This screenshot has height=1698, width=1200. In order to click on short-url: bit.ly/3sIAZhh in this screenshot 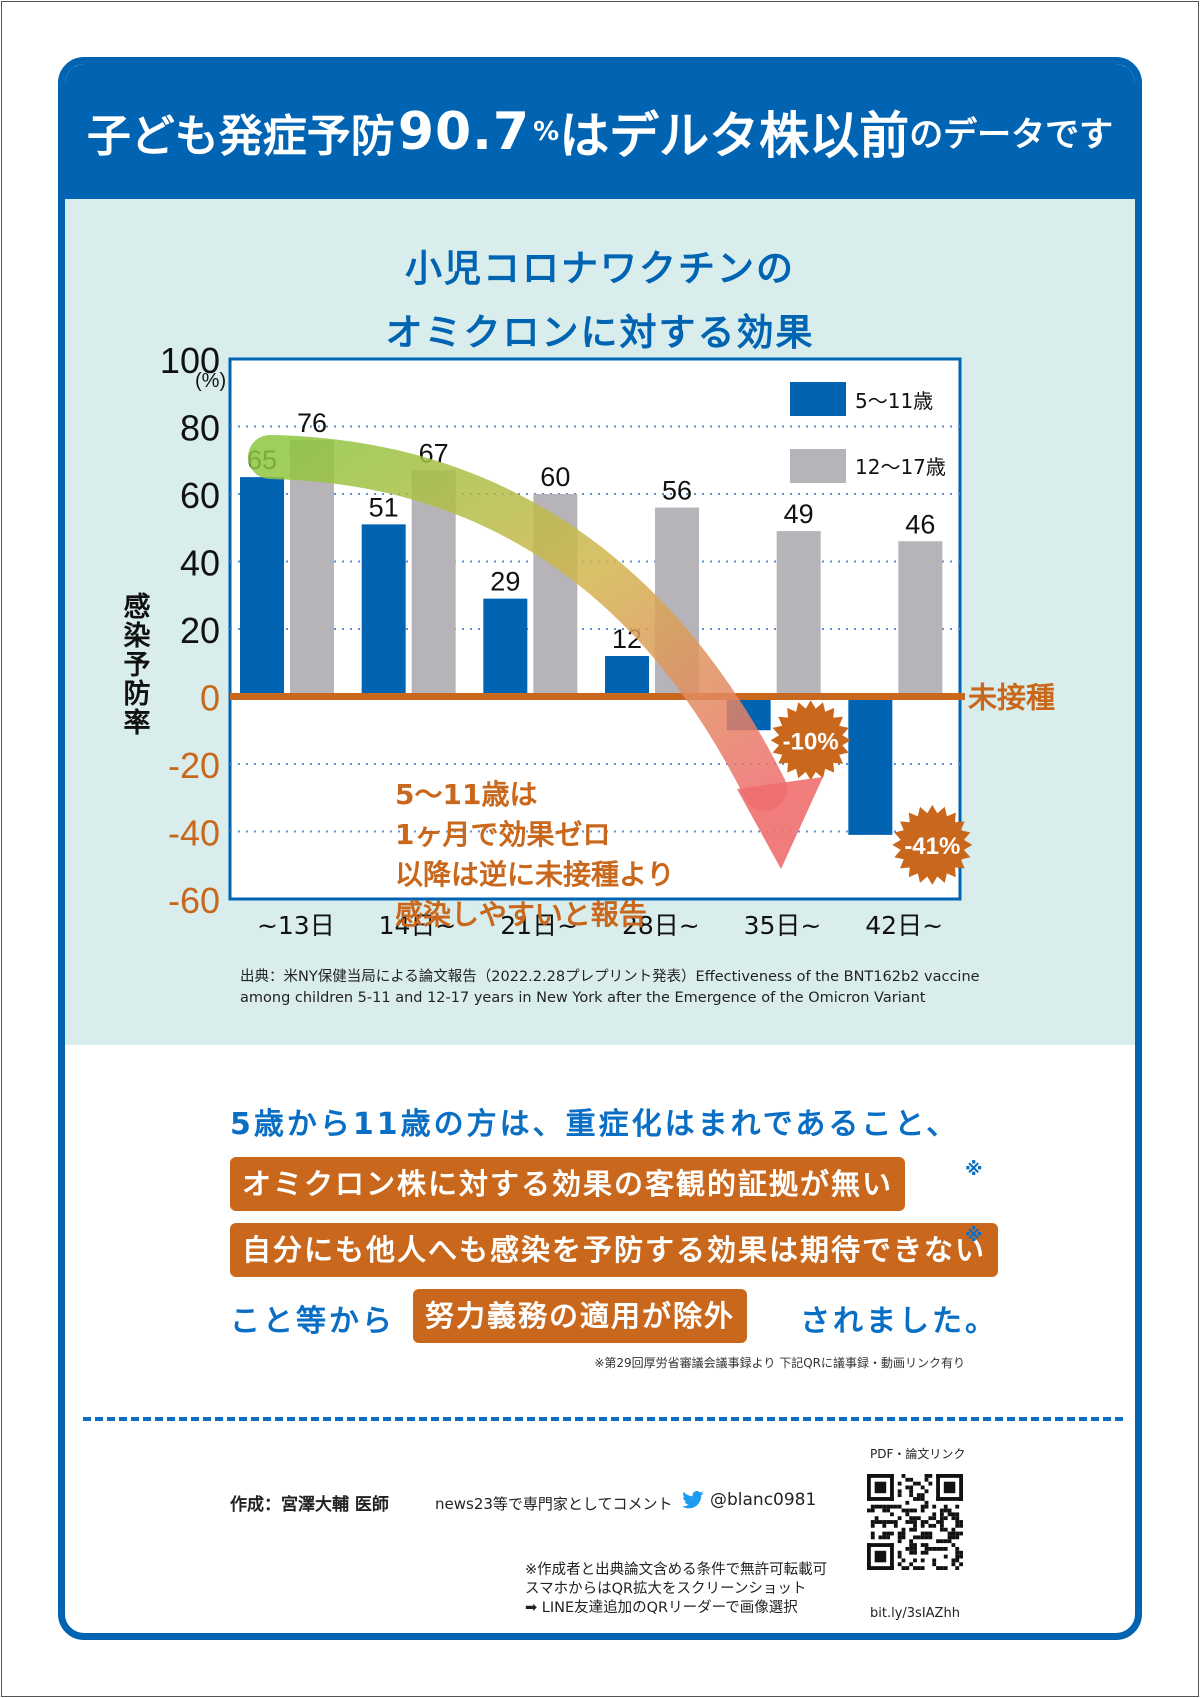, I will do `click(915, 1613)`.